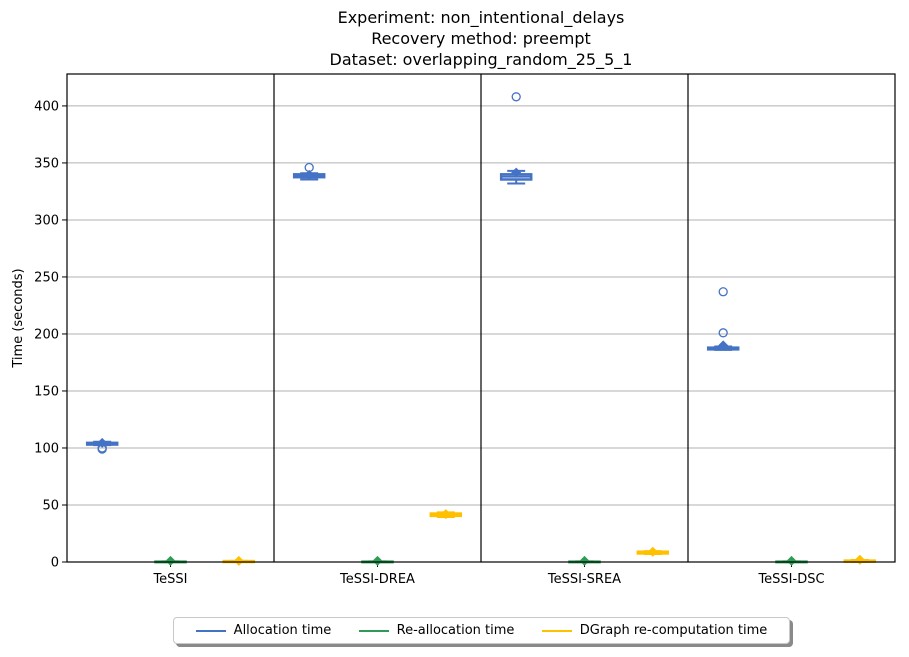 This screenshot has height=657, width=909. Describe the element at coordinates (377, 579) in the screenshot. I see `x-tick-label: TeSSI-DREA` at that location.